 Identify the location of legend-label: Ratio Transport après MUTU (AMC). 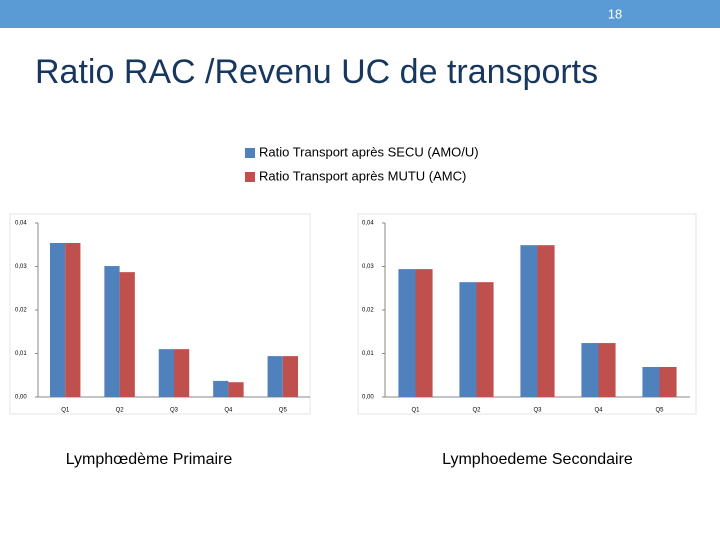
(362, 175).